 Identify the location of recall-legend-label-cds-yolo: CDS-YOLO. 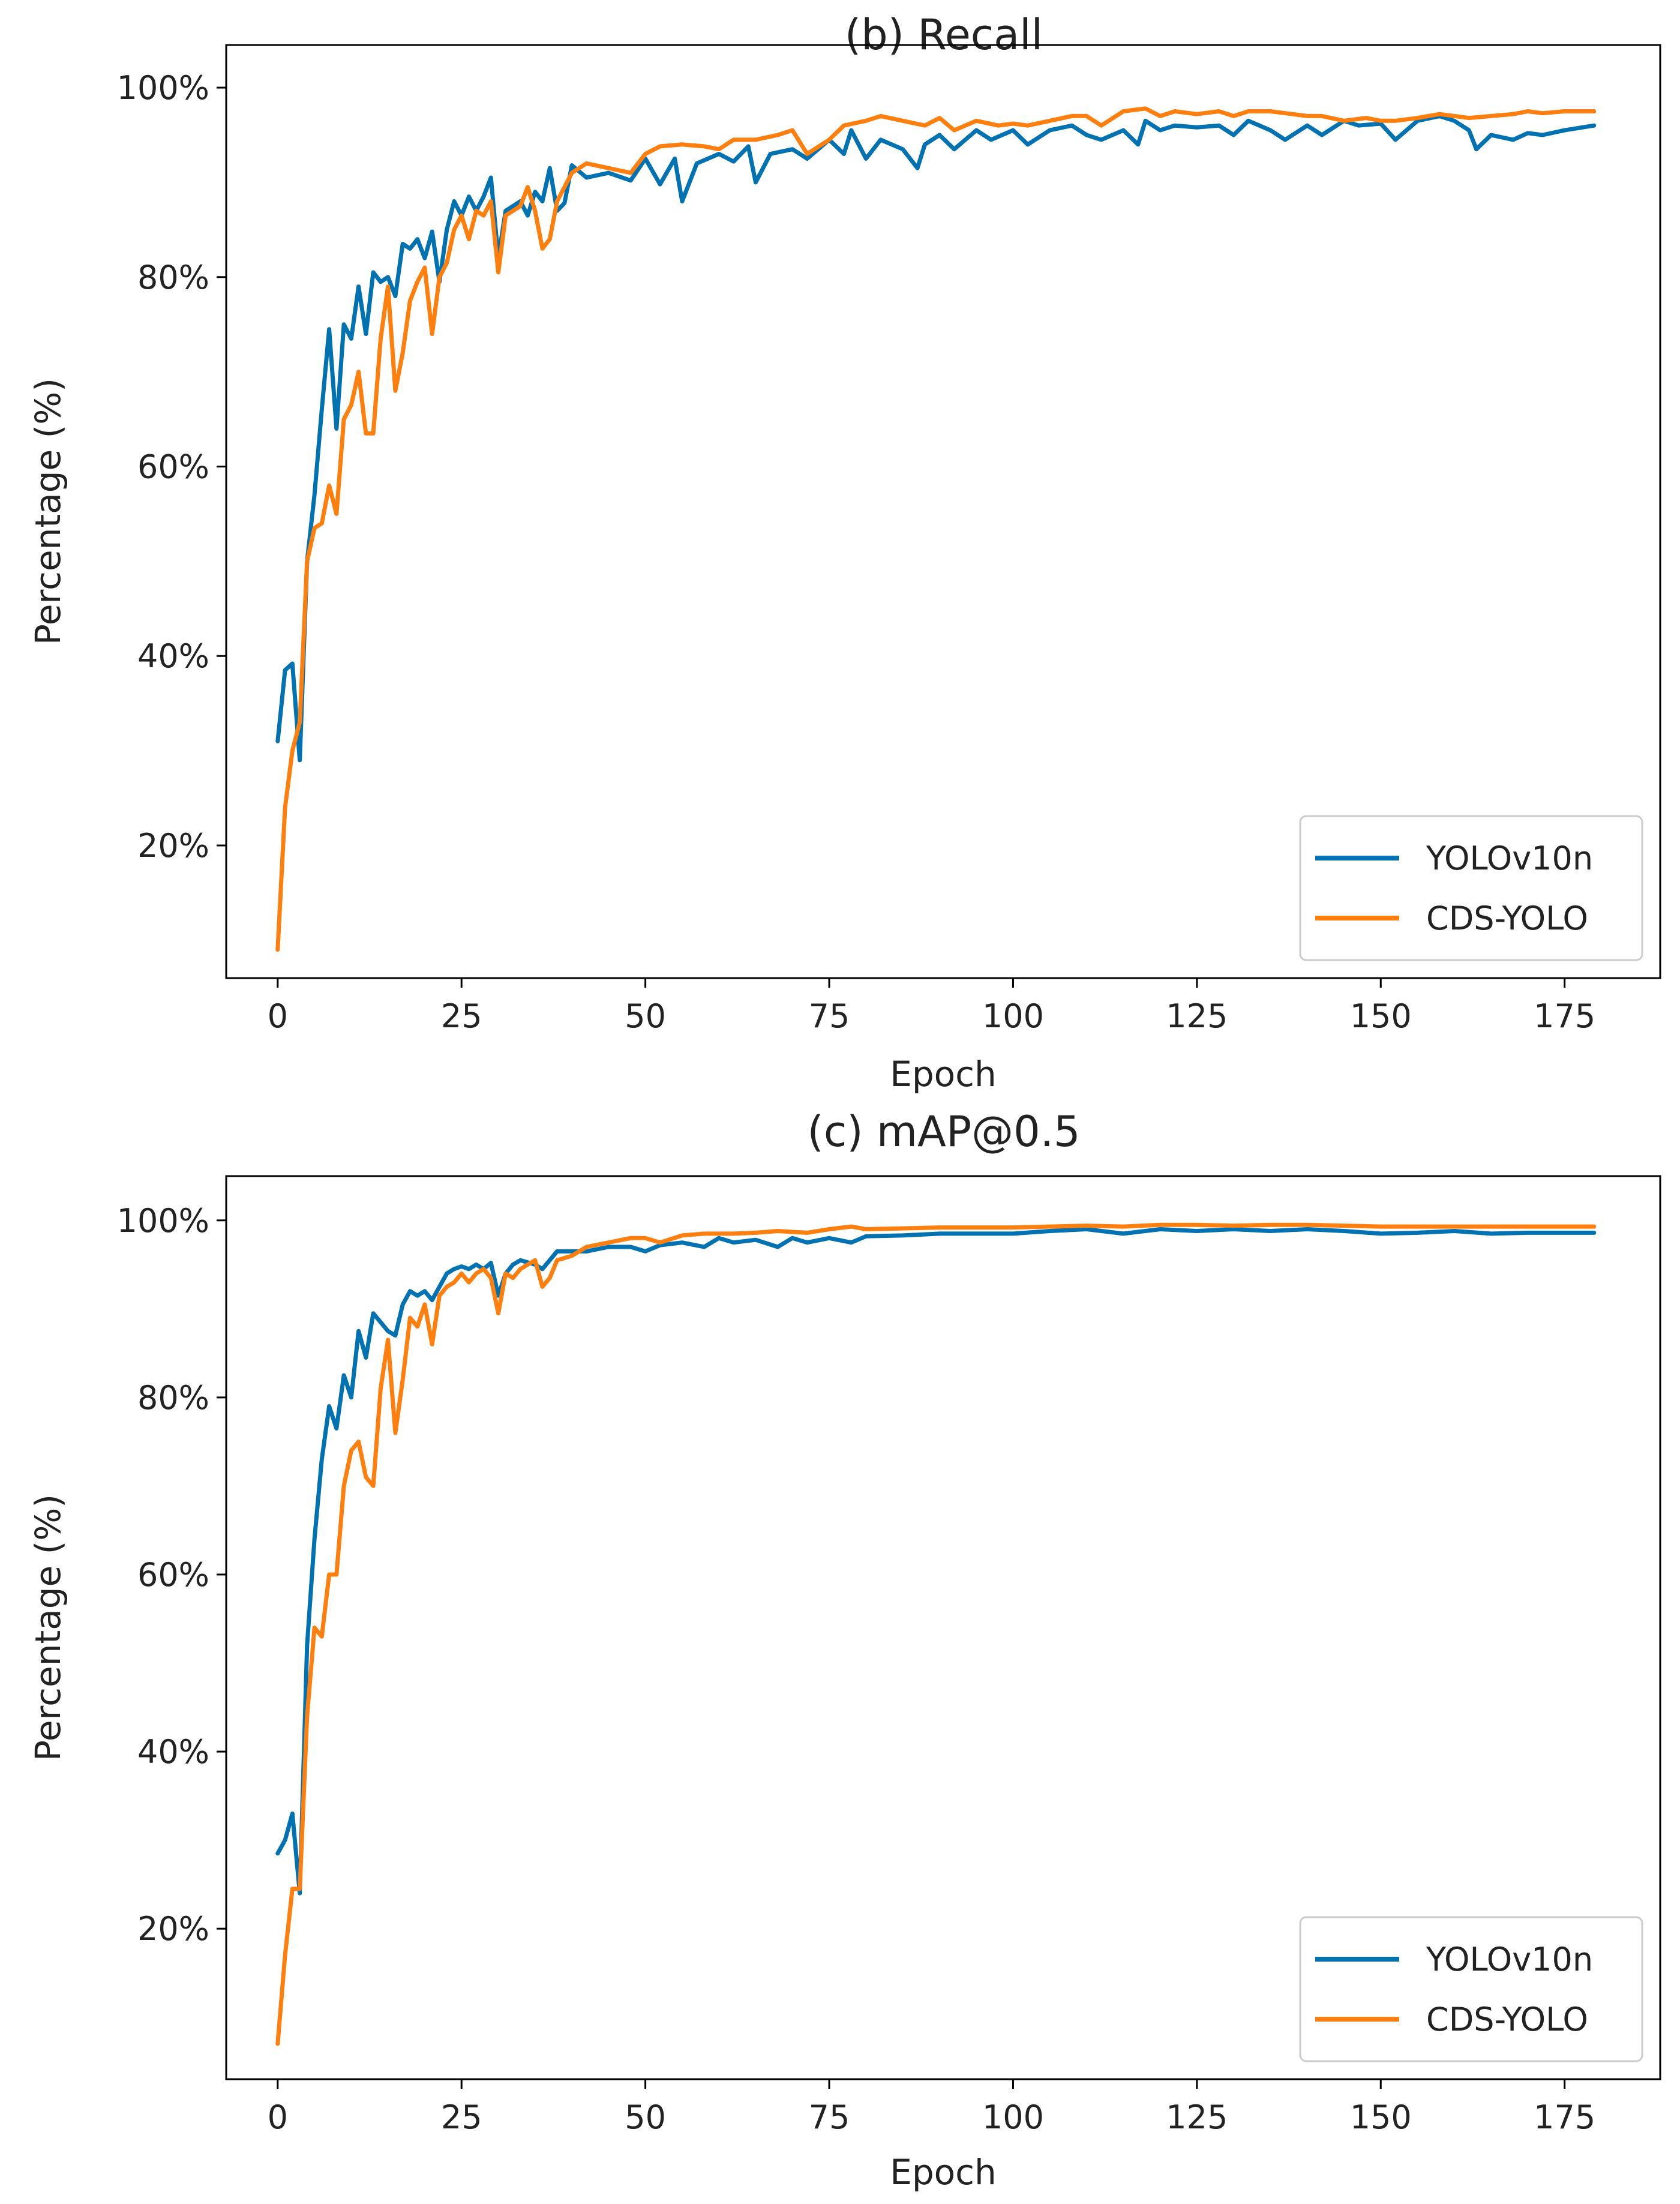
(1507, 918).